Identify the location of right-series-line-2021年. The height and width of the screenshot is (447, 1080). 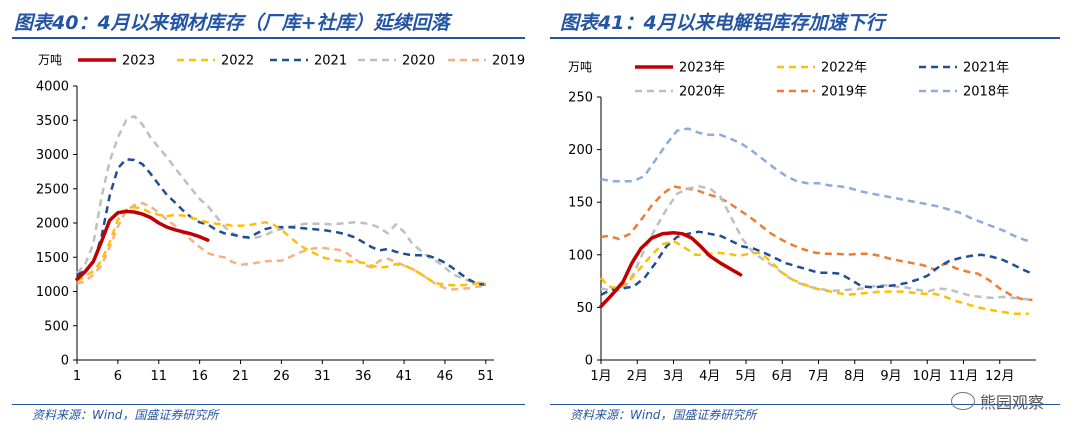
(816, 263).